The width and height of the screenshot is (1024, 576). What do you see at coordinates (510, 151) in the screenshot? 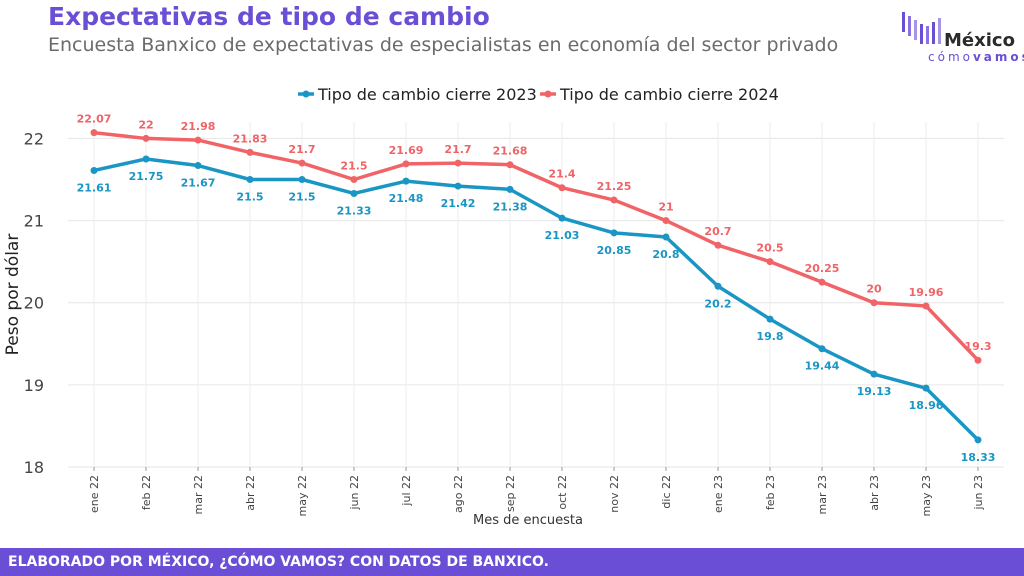
I see `data-label: 21.68` at bounding box center [510, 151].